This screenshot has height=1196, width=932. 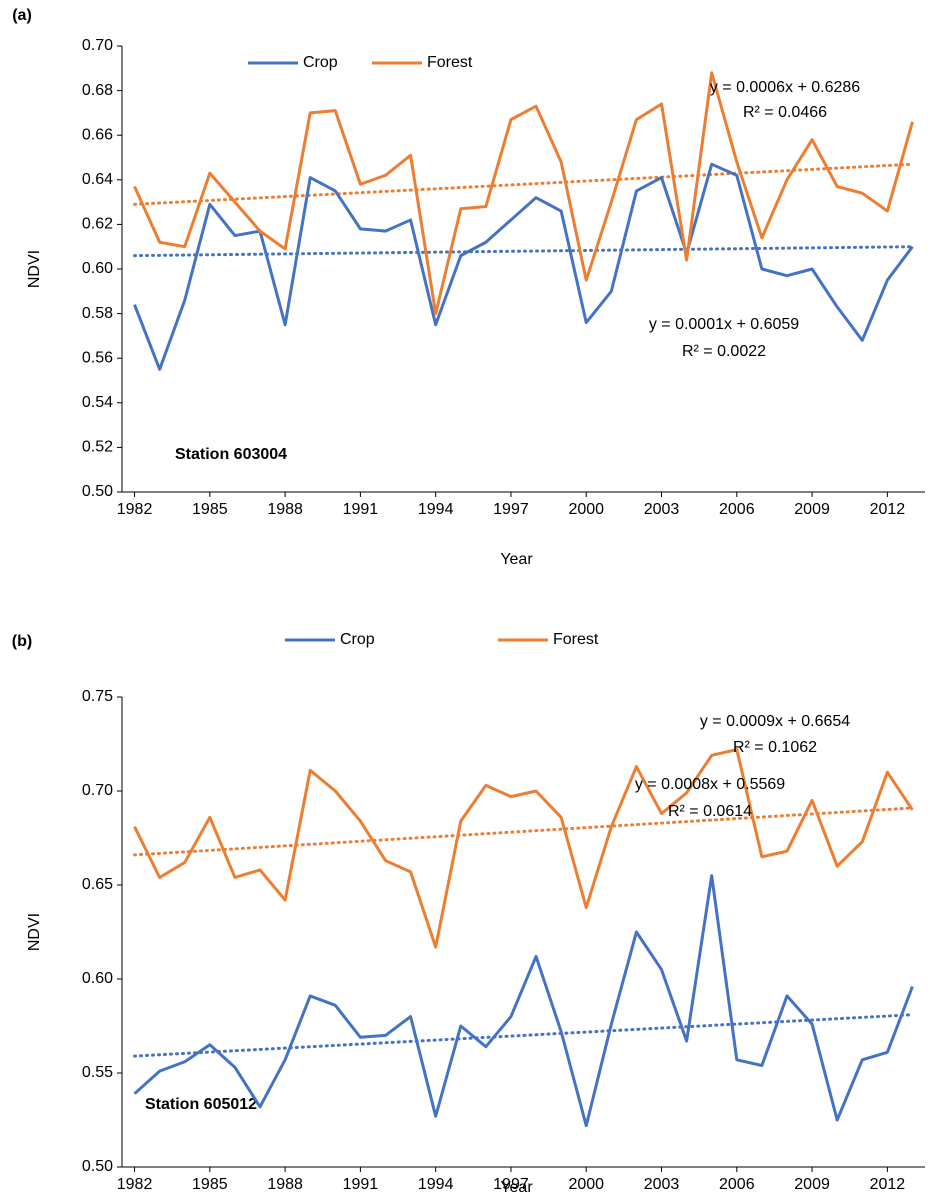 I want to click on y-tick-label: 0.64, so click(x=97, y=179).